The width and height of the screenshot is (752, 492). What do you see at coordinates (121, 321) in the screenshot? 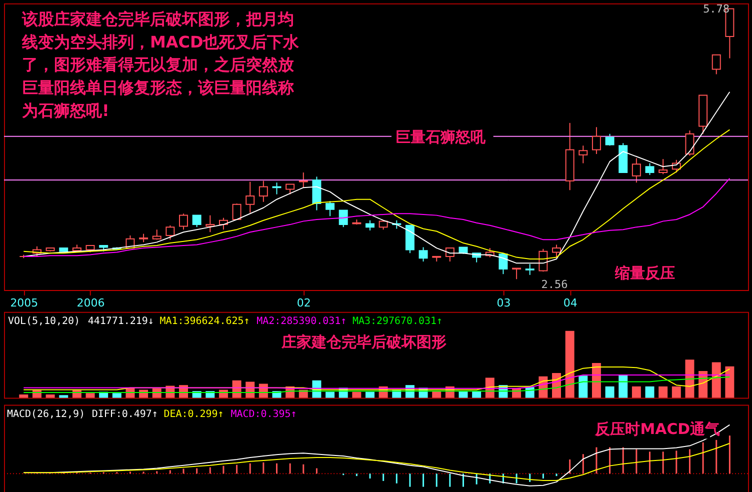
I see `text: 441771.219↓` at bounding box center [121, 321].